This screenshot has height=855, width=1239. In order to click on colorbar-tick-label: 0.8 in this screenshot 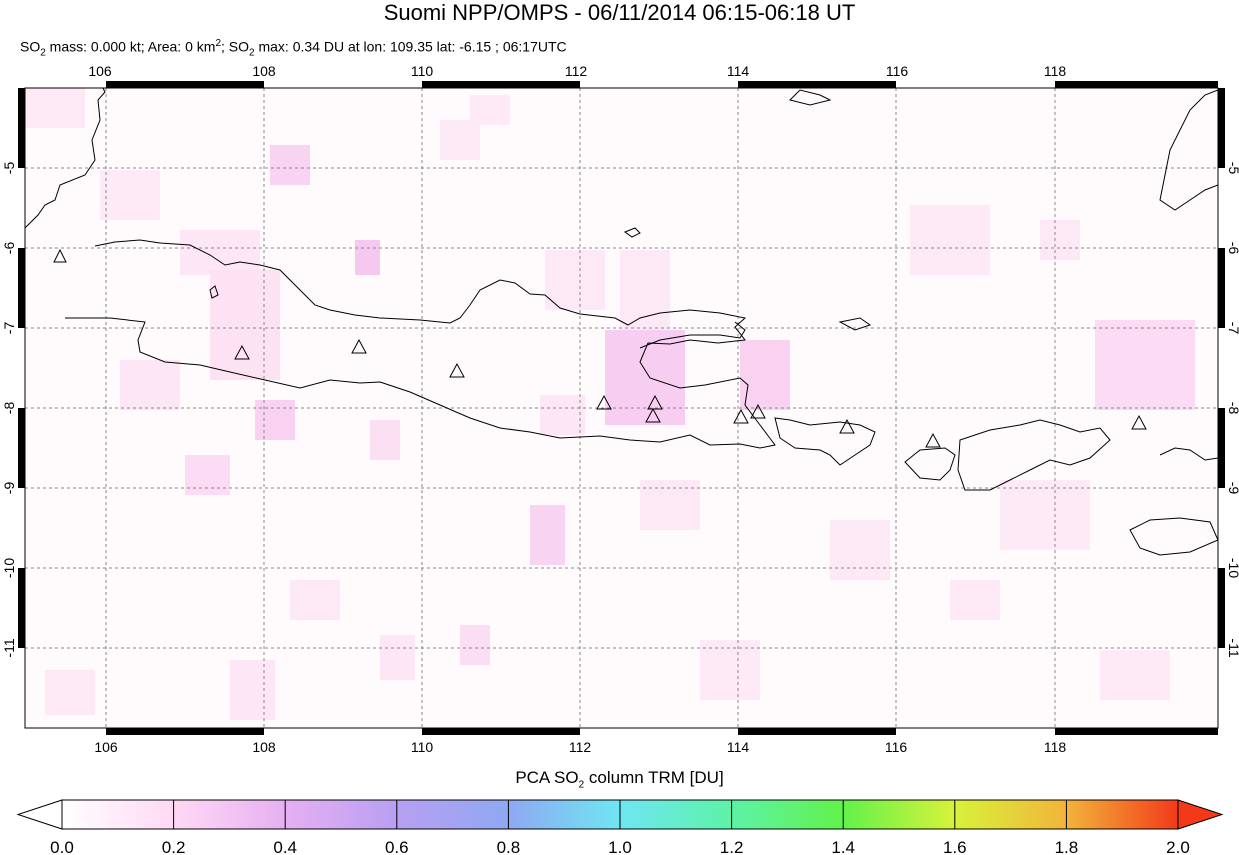, I will do `click(509, 846)`.